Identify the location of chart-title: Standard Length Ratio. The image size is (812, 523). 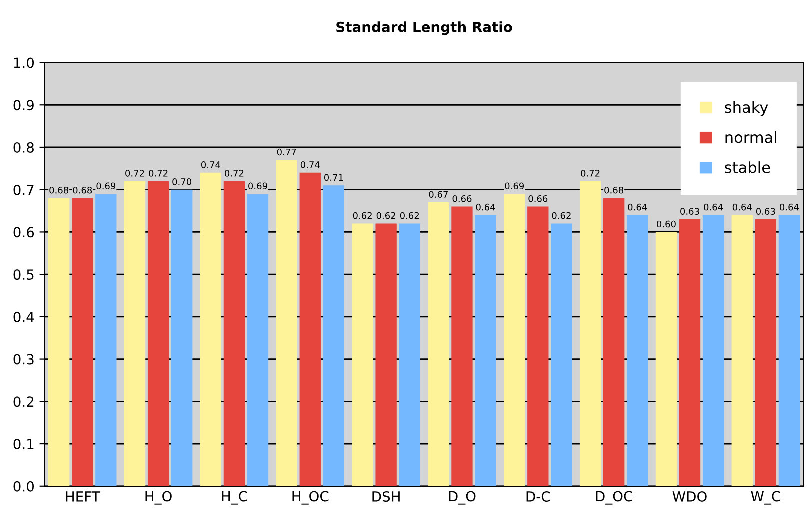
(424, 29).